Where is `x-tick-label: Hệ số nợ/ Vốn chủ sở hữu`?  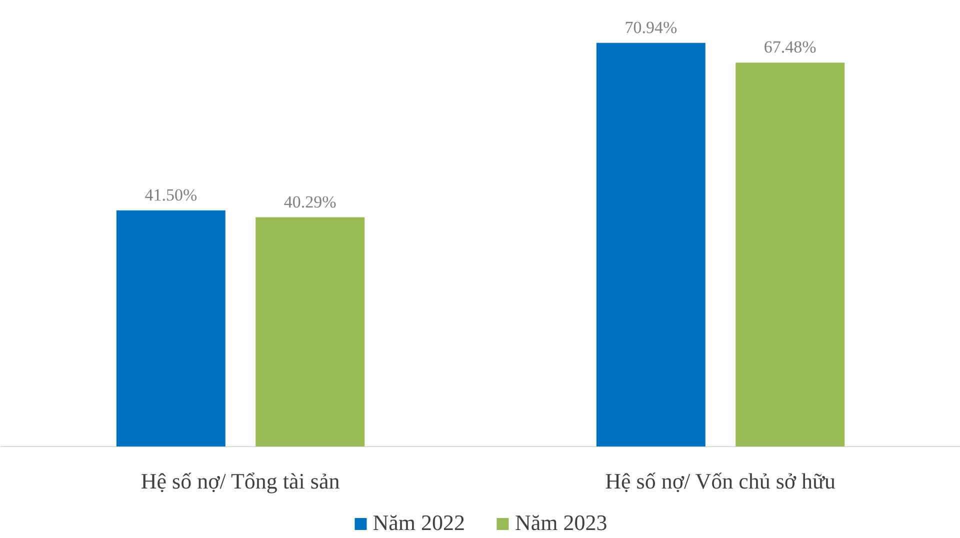
x-tick-label: Hệ số nợ/ Vốn chủ sở hữu is located at coordinates (720, 481).